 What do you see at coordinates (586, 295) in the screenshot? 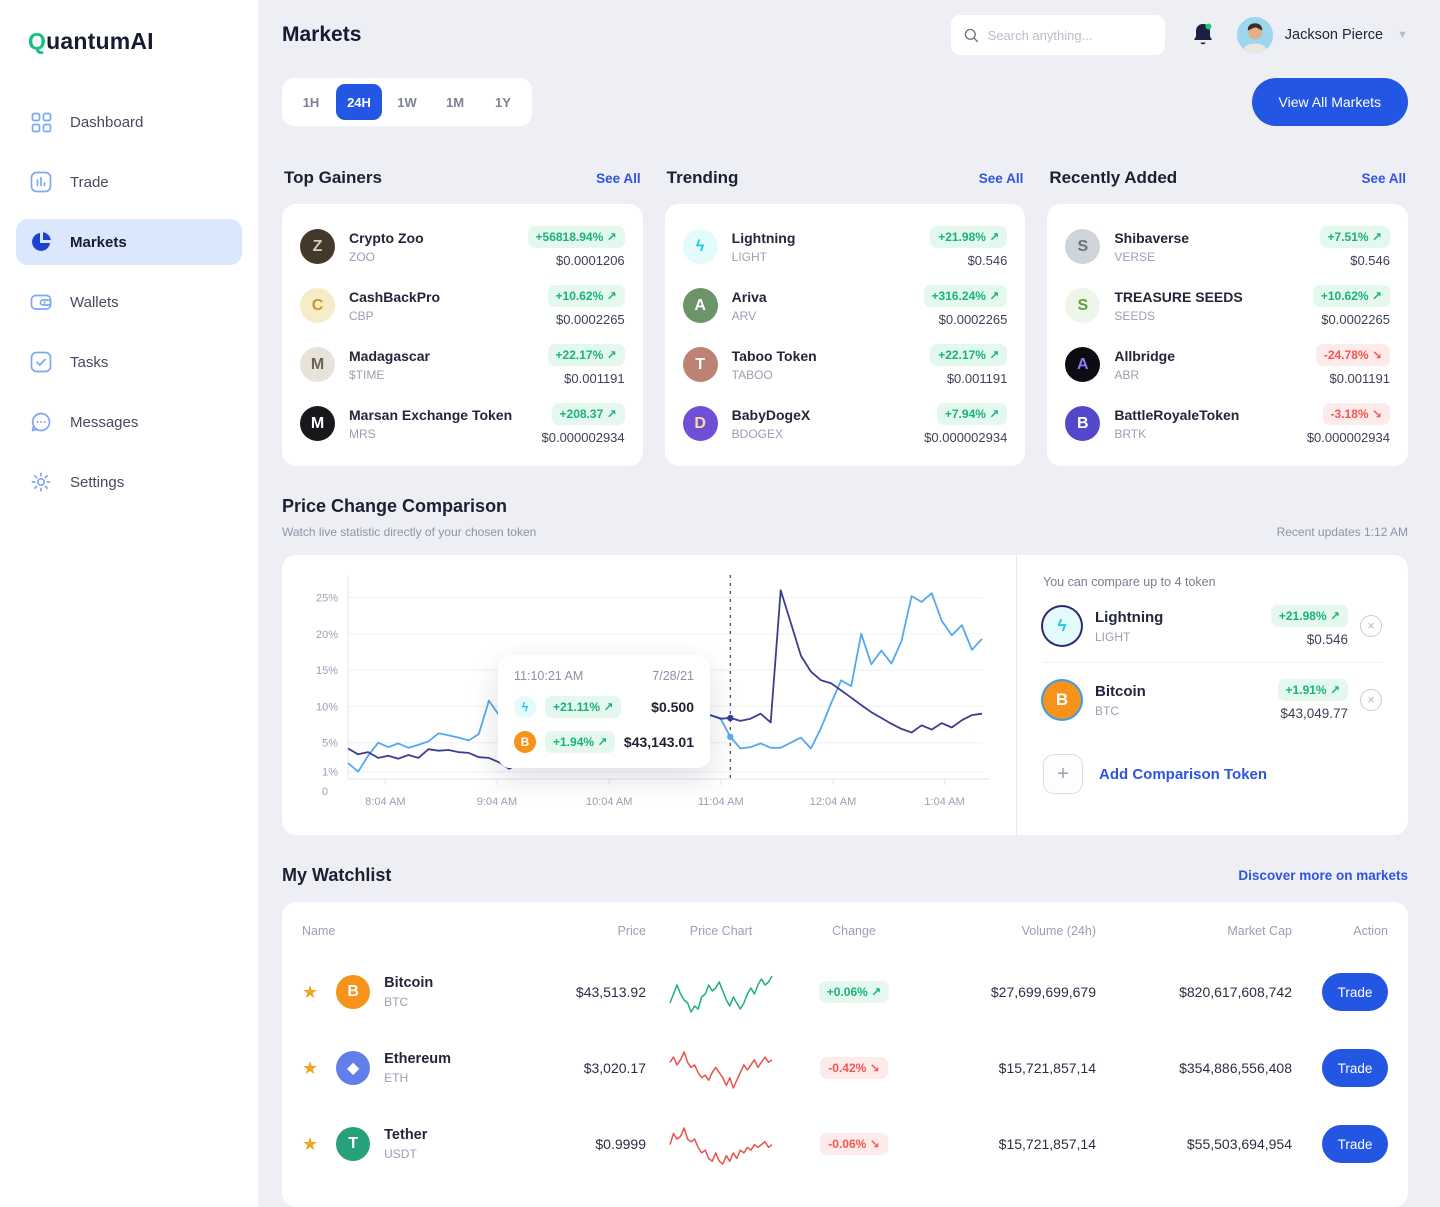
I see `change-badge: +10.62% ↗` at bounding box center [586, 295].